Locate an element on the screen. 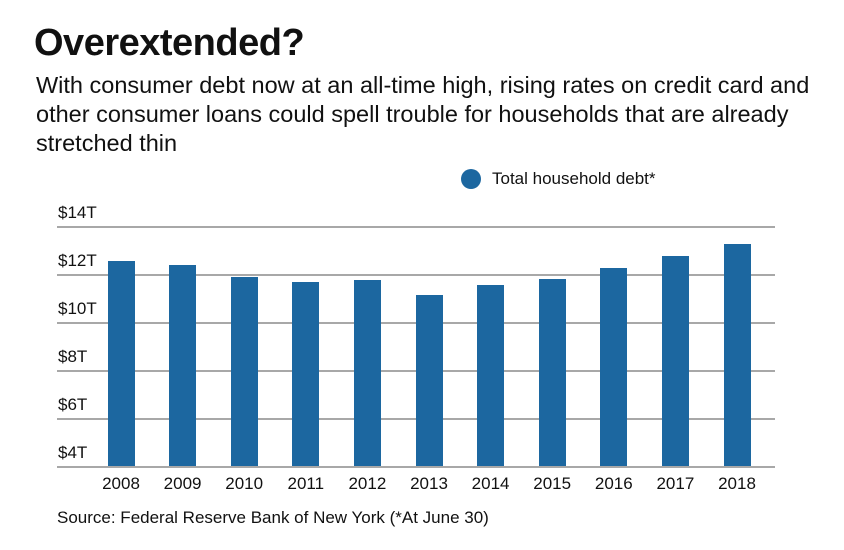 The height and width of the screenshot is (550, 844). x-axis-tick-label: 2008 is located at coordinates (121, 483).